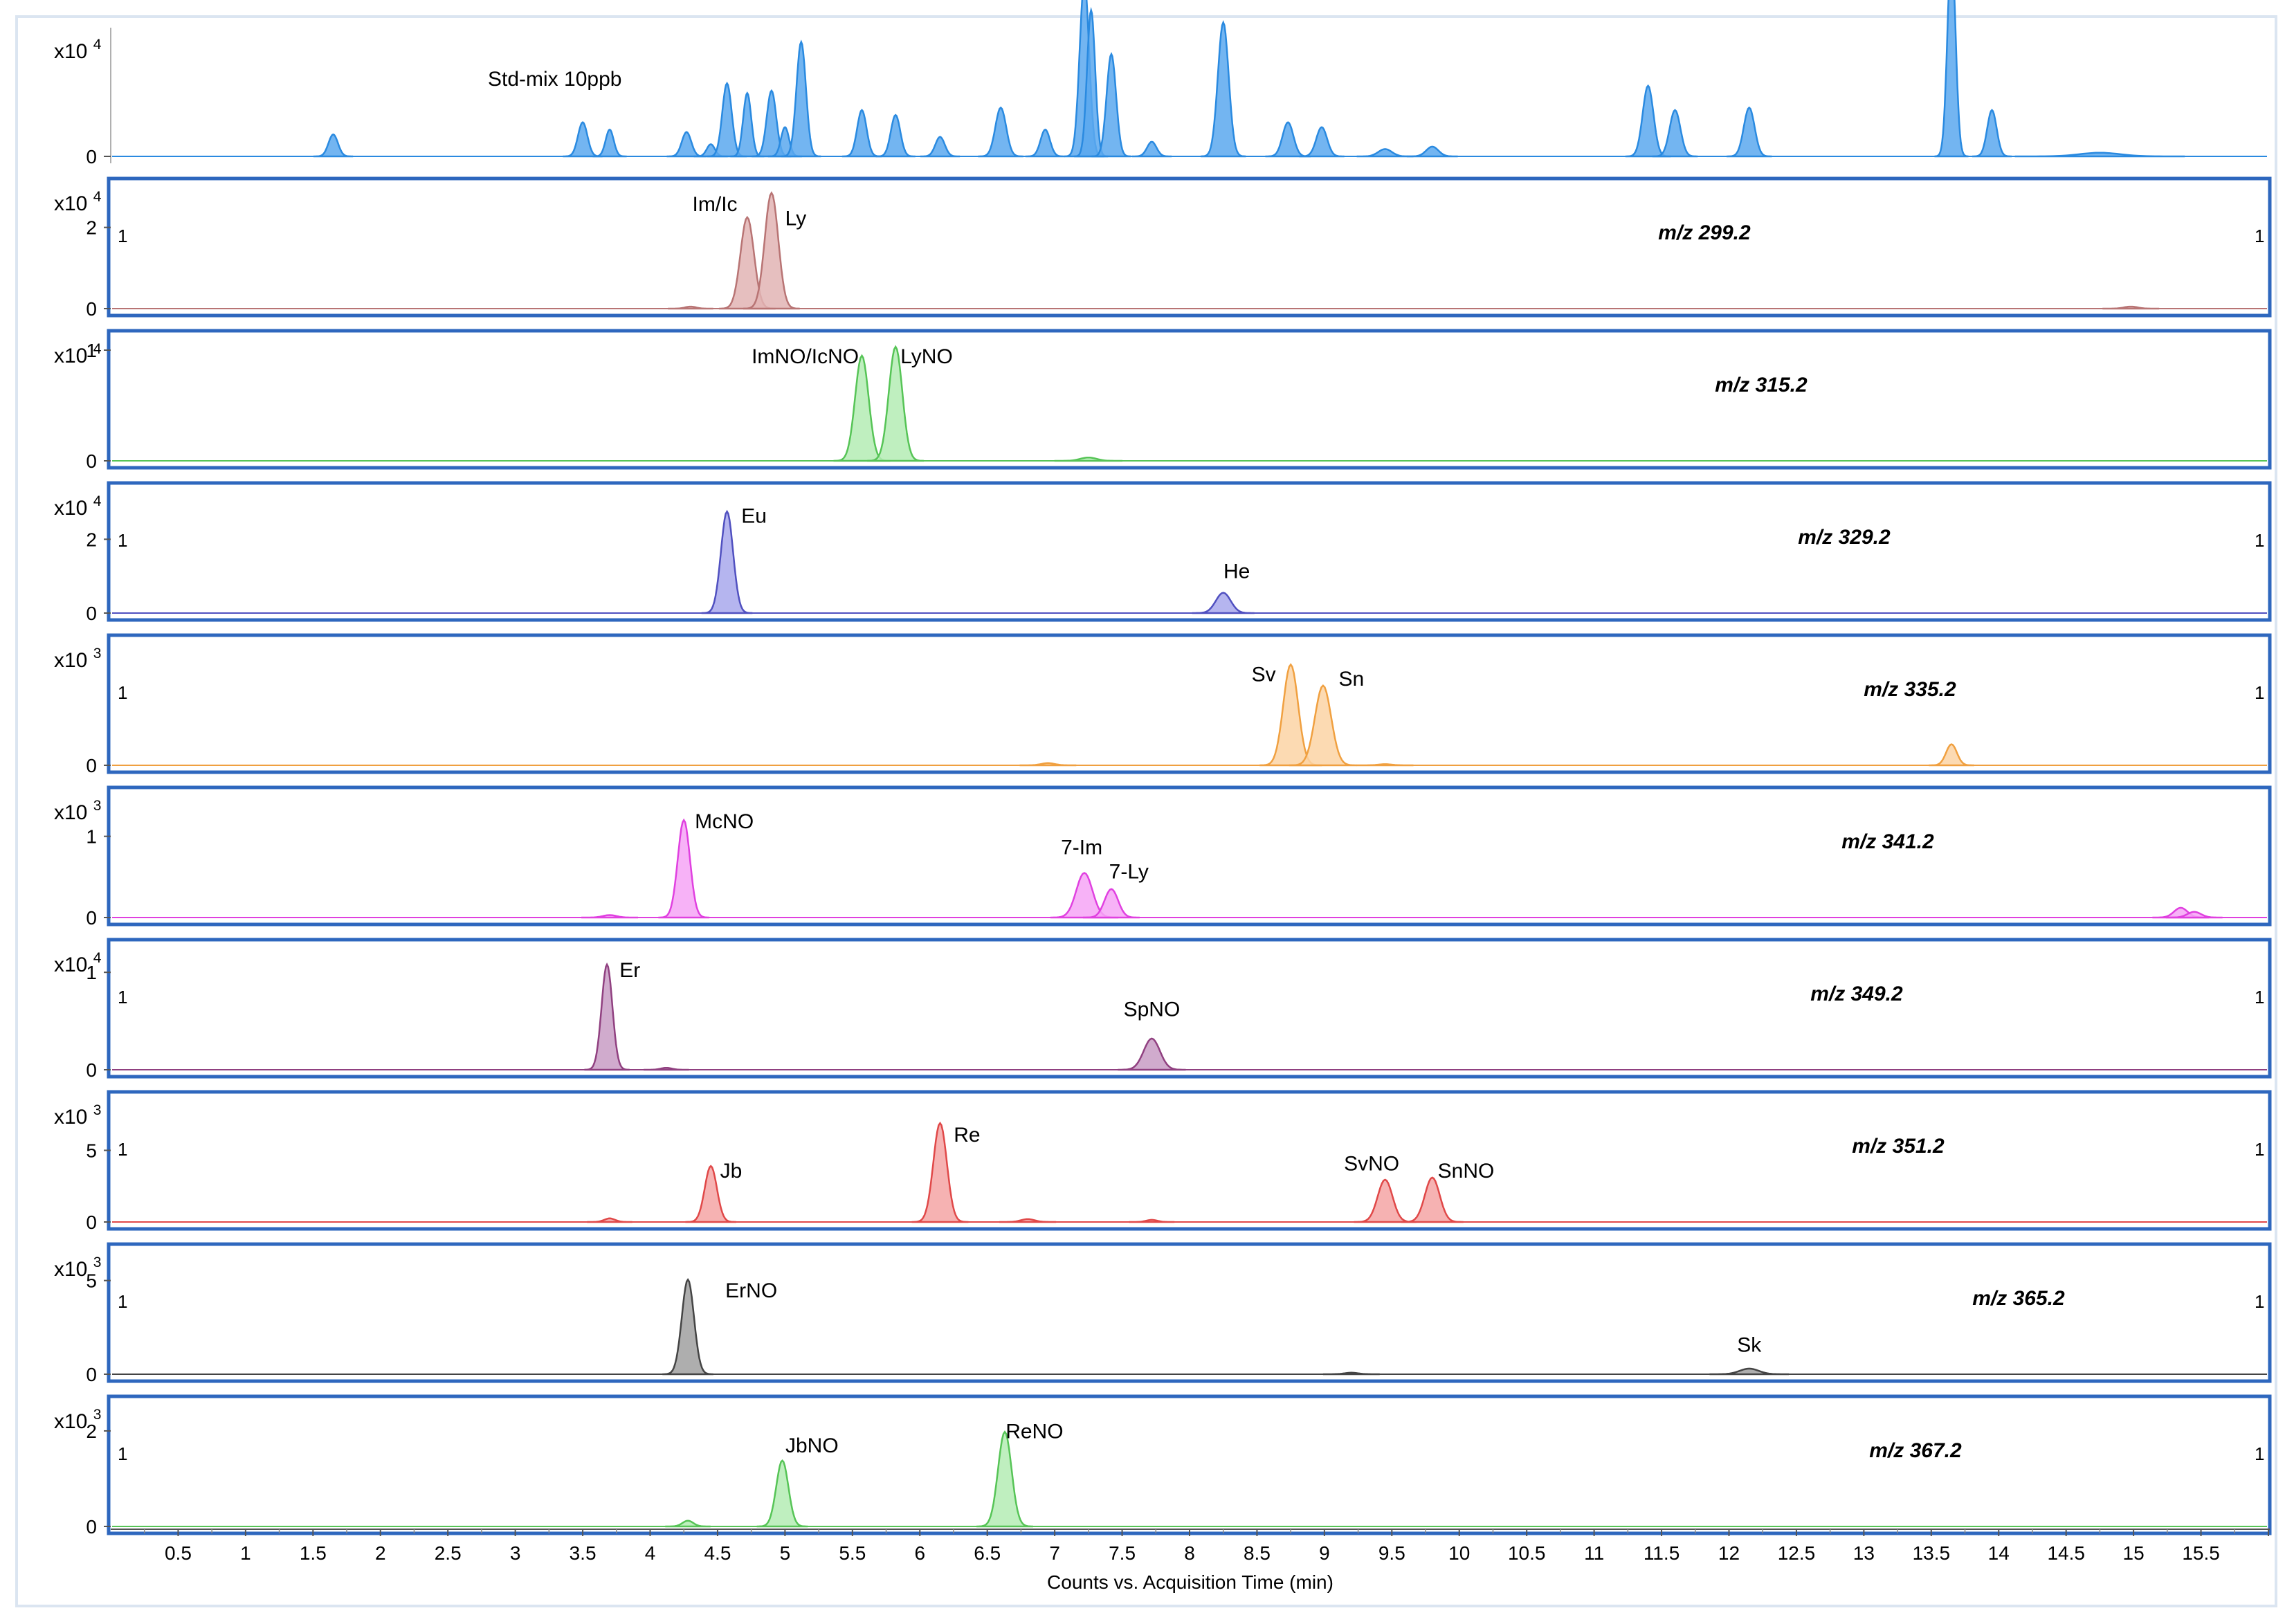 Image resolution: width=2294 pixels, height=1624 pixels. Describe the element at coordinates (1163, 1161) in the screenshot. I see `panel-8: x10 3 5 0 1 1 m/z 351.2 Jb Re SvNO SnNO` at that location.